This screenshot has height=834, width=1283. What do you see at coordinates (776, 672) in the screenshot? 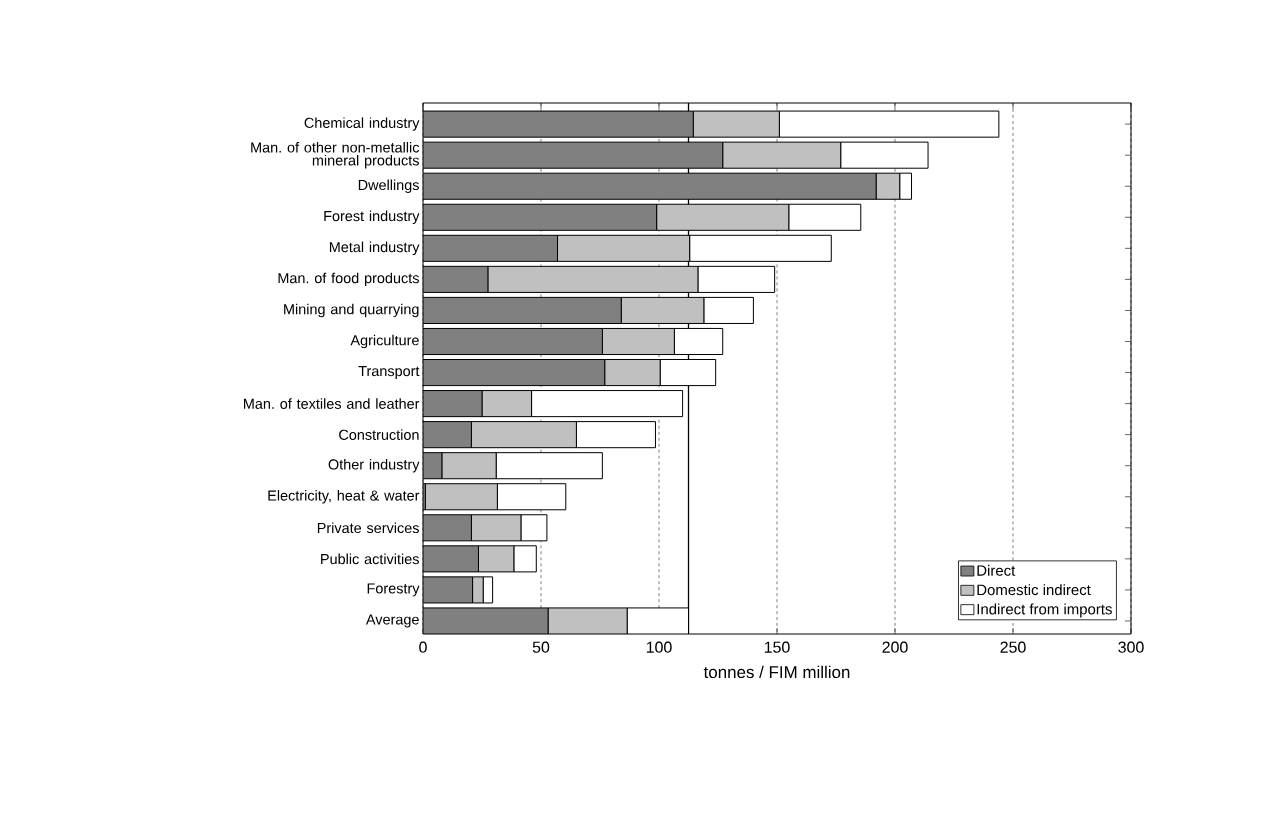
I see `x-axis-title: tonnes / FIM million` at bounding box center [776, 672].